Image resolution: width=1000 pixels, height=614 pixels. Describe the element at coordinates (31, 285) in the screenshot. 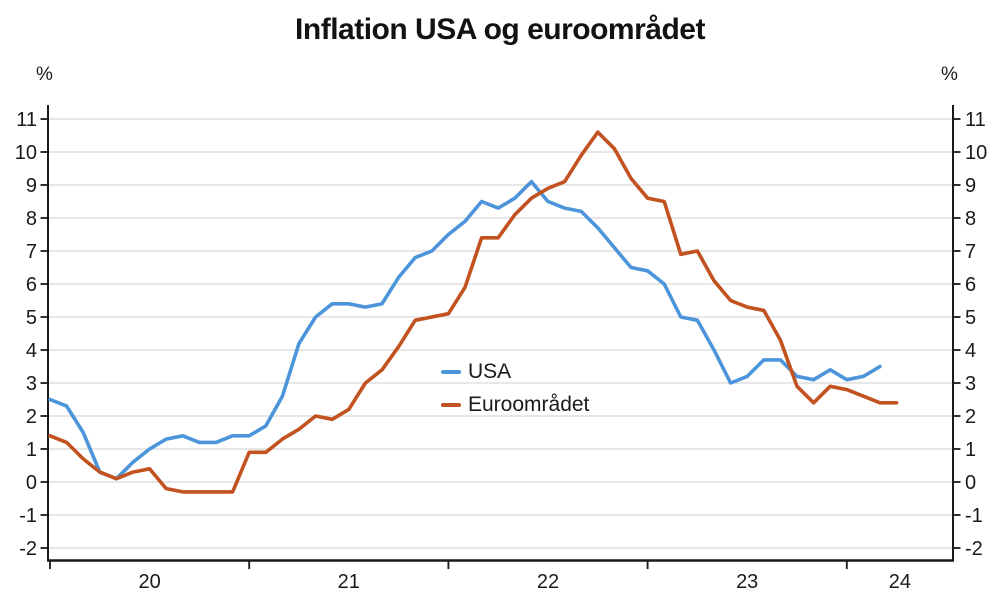

I see `y-tick-label-left: 6` at that location.